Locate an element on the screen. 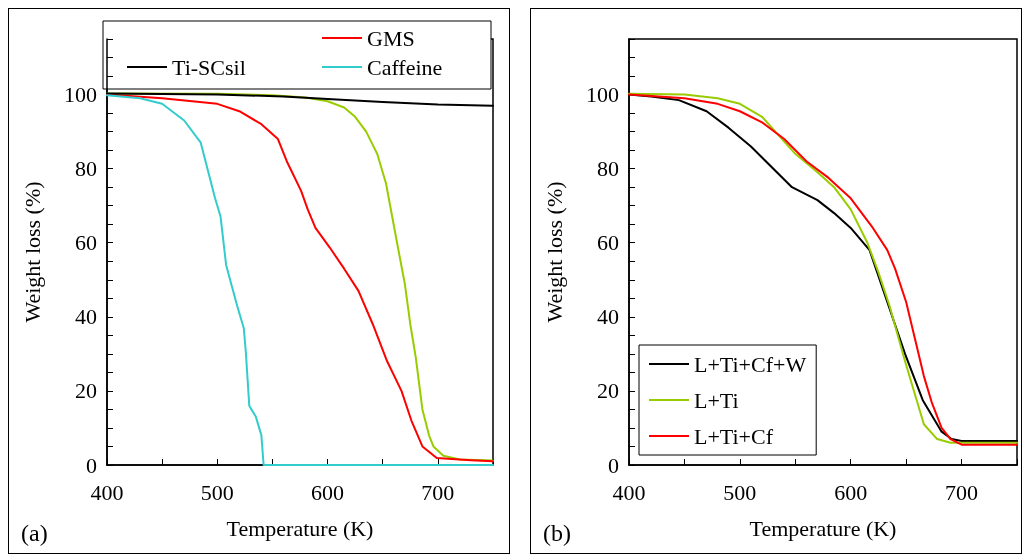 The image size is (1026, 558). legend-label: Caffeine is located at coordinates (405, 67).